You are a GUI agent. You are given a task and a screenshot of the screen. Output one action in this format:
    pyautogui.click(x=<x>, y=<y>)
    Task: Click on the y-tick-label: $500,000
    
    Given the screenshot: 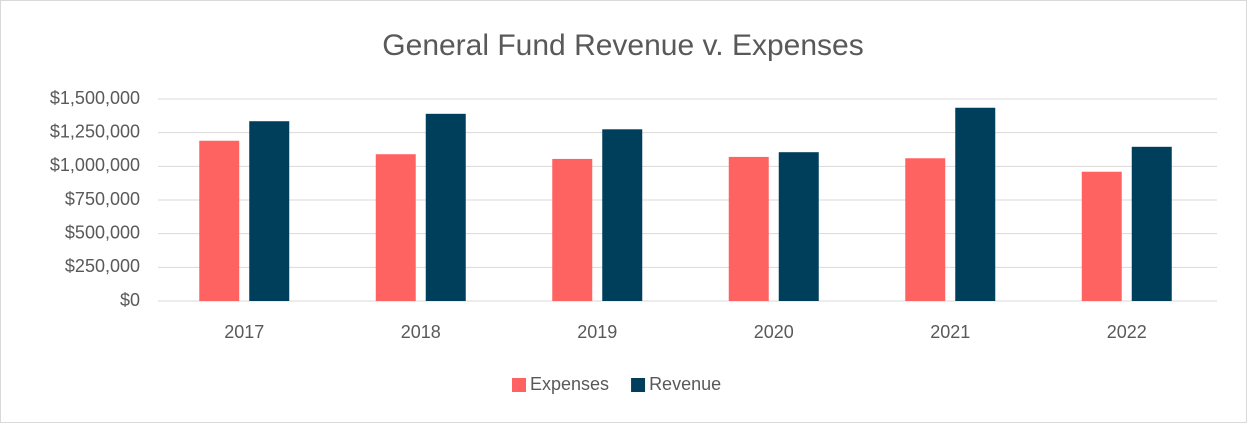 What is the action you would take?
    pyautogui.click(x=102, y=232)
    